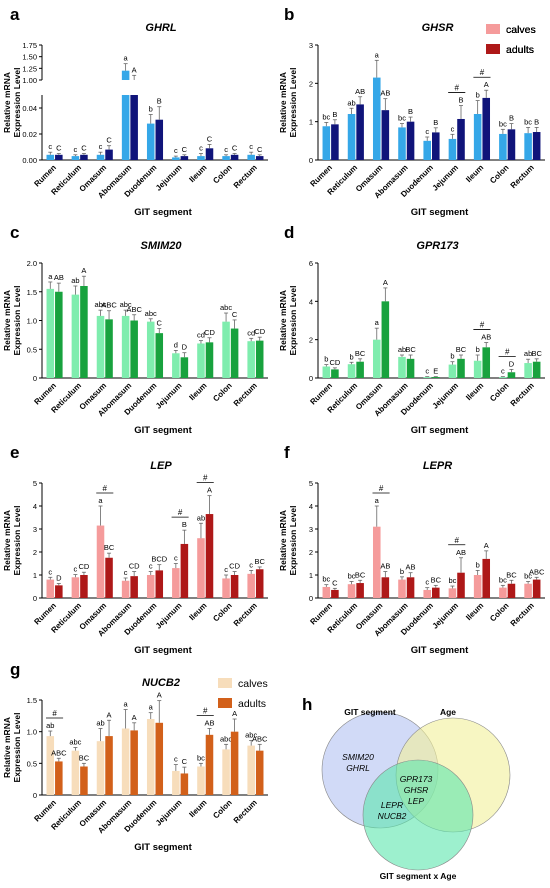 The image size is (550, 888). What do you see at coordinates (201, 335) in the screenshot?
I see `significance-letter: cd` at bounding box center [201, 335].